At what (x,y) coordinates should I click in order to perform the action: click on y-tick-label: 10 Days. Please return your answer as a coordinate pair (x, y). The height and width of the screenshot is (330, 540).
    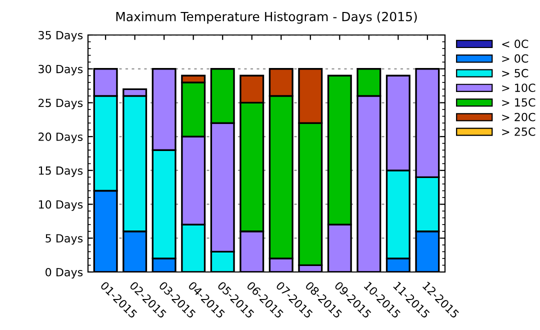
    Looking at the image, I should click on (60, 205).